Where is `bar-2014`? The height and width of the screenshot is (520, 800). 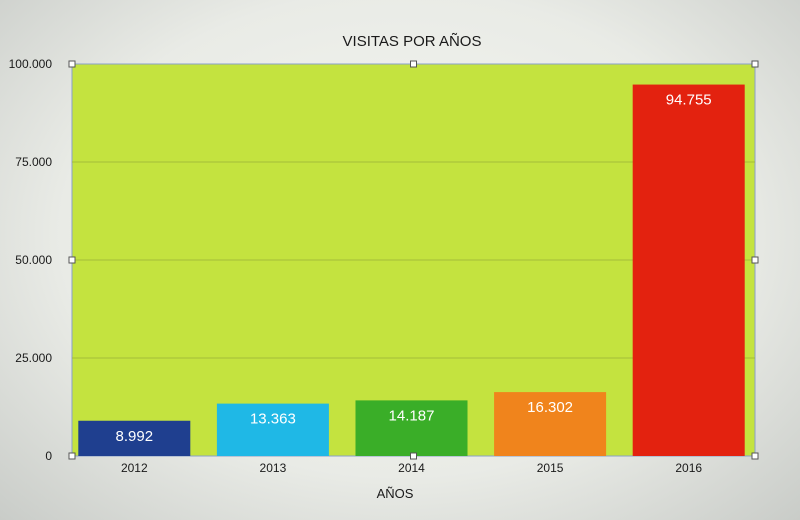 bar-2014 is located at coordinates (411, 428).